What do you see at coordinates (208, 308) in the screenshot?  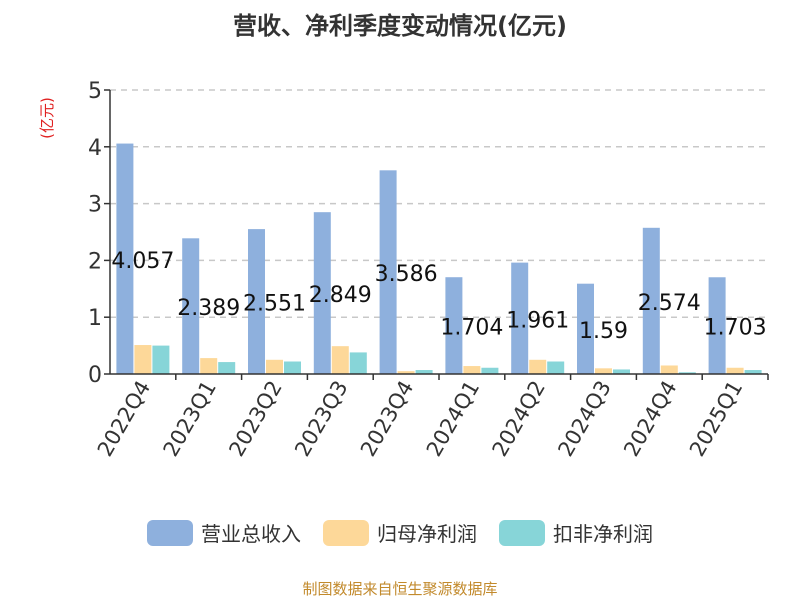 I see `data-label: 2.389` at bounding box center [208, 308].